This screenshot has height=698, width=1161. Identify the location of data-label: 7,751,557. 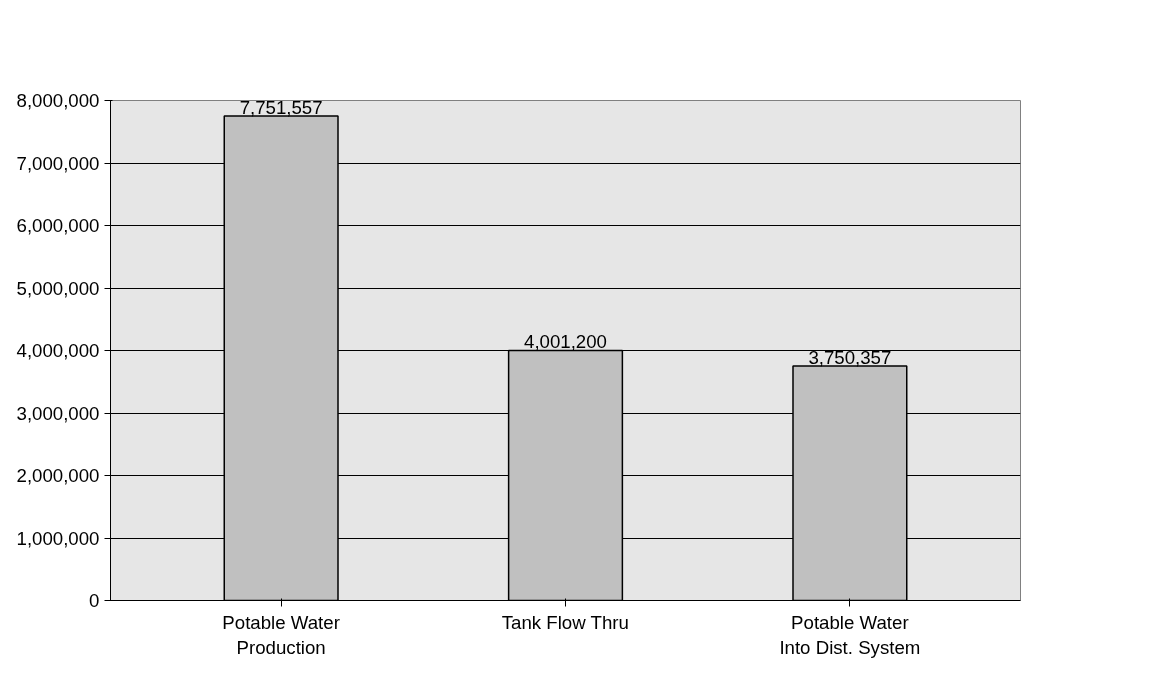
(281, 108).